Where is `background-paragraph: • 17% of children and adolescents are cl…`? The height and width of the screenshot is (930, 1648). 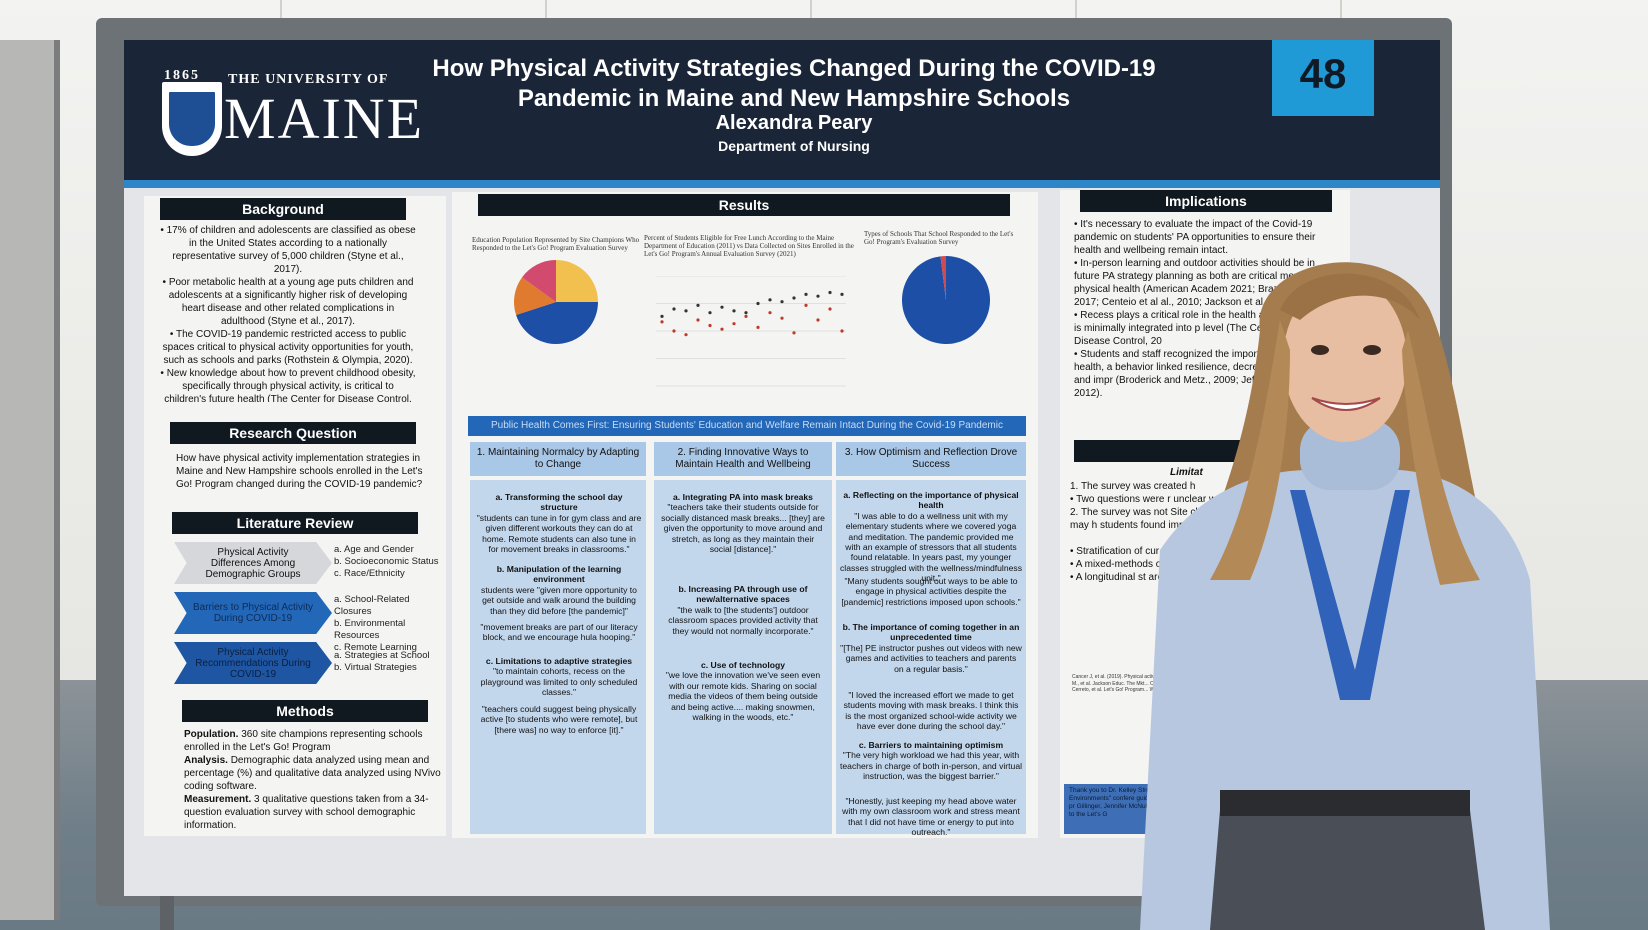 background-paragraph: • 17% of children and adolescents are cl… is located at coordinates (288, 250).